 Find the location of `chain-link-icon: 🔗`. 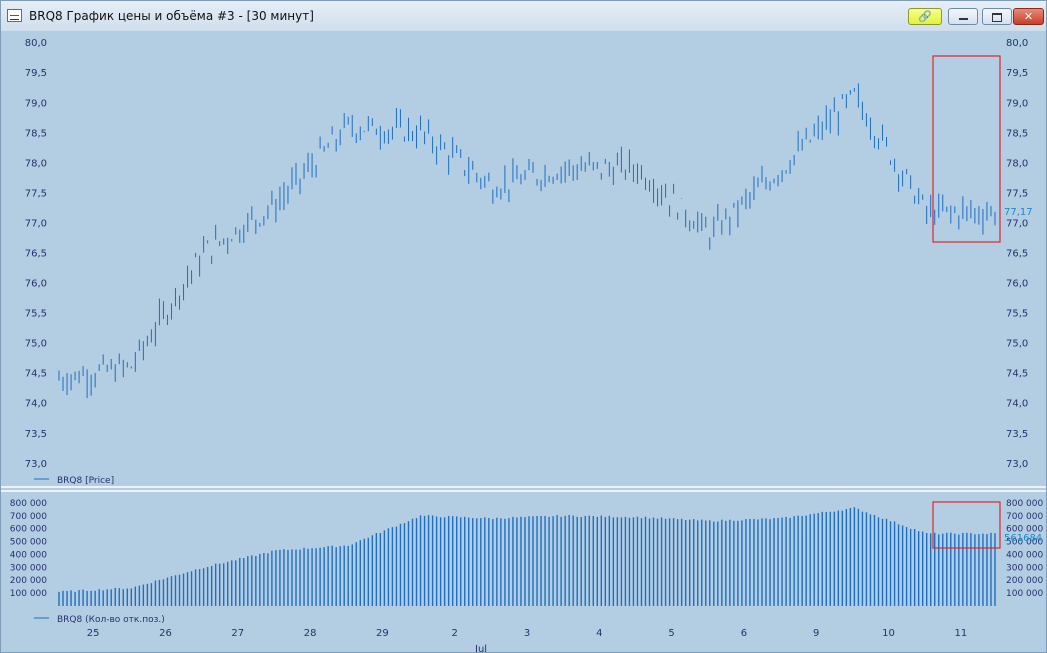

chain-link-icon: 🔗 is located at coordinates (925, 16).